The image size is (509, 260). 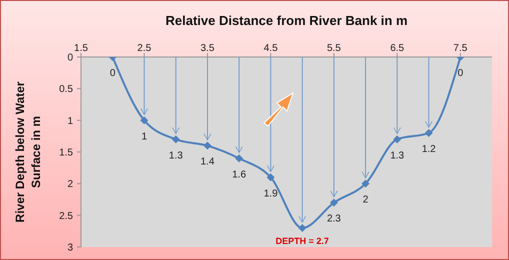 What do you see at coordinates (271, 194) in the screenshot?
I see `text: 1.9` at bounding box center [271, 194].